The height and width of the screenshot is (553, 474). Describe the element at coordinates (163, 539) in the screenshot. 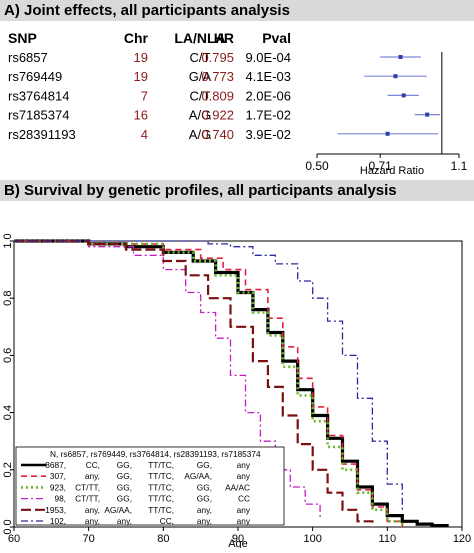

I see `x-tick-label: 80` at that location.